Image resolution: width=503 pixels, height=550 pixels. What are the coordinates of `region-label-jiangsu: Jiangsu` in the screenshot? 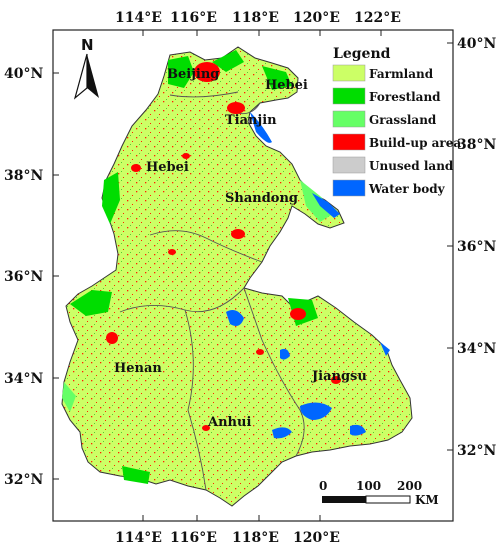 It's located at (339, 376).